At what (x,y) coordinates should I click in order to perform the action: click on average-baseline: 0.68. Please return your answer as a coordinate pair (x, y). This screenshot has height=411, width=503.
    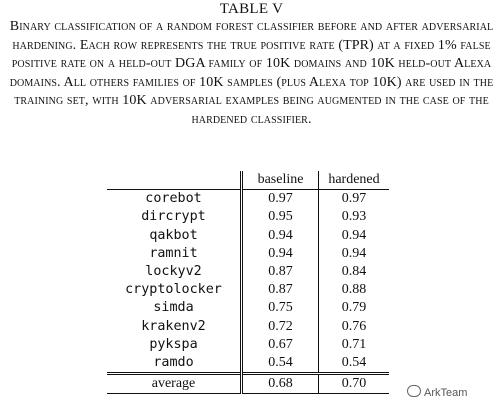
    Looking at the image, I should click on (279, 383).